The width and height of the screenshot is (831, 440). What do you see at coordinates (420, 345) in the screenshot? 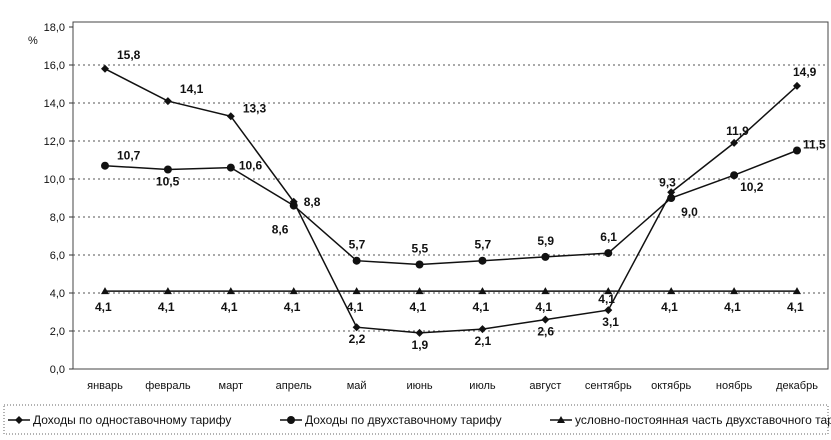
I see `data-label: 1,9` at bounding box center [420, 345].